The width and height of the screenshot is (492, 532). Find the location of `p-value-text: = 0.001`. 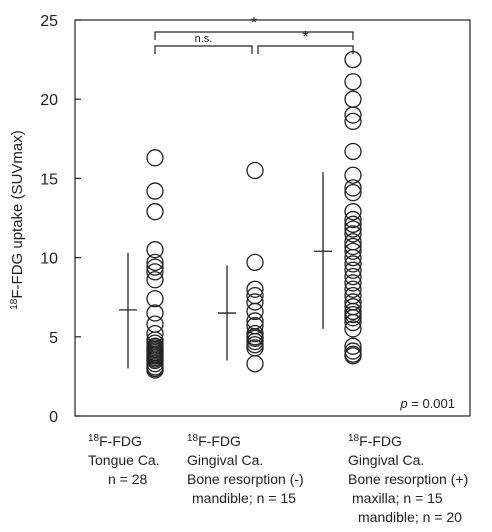

p-value-text: = 0.001 is located at coordinates (431, 403).